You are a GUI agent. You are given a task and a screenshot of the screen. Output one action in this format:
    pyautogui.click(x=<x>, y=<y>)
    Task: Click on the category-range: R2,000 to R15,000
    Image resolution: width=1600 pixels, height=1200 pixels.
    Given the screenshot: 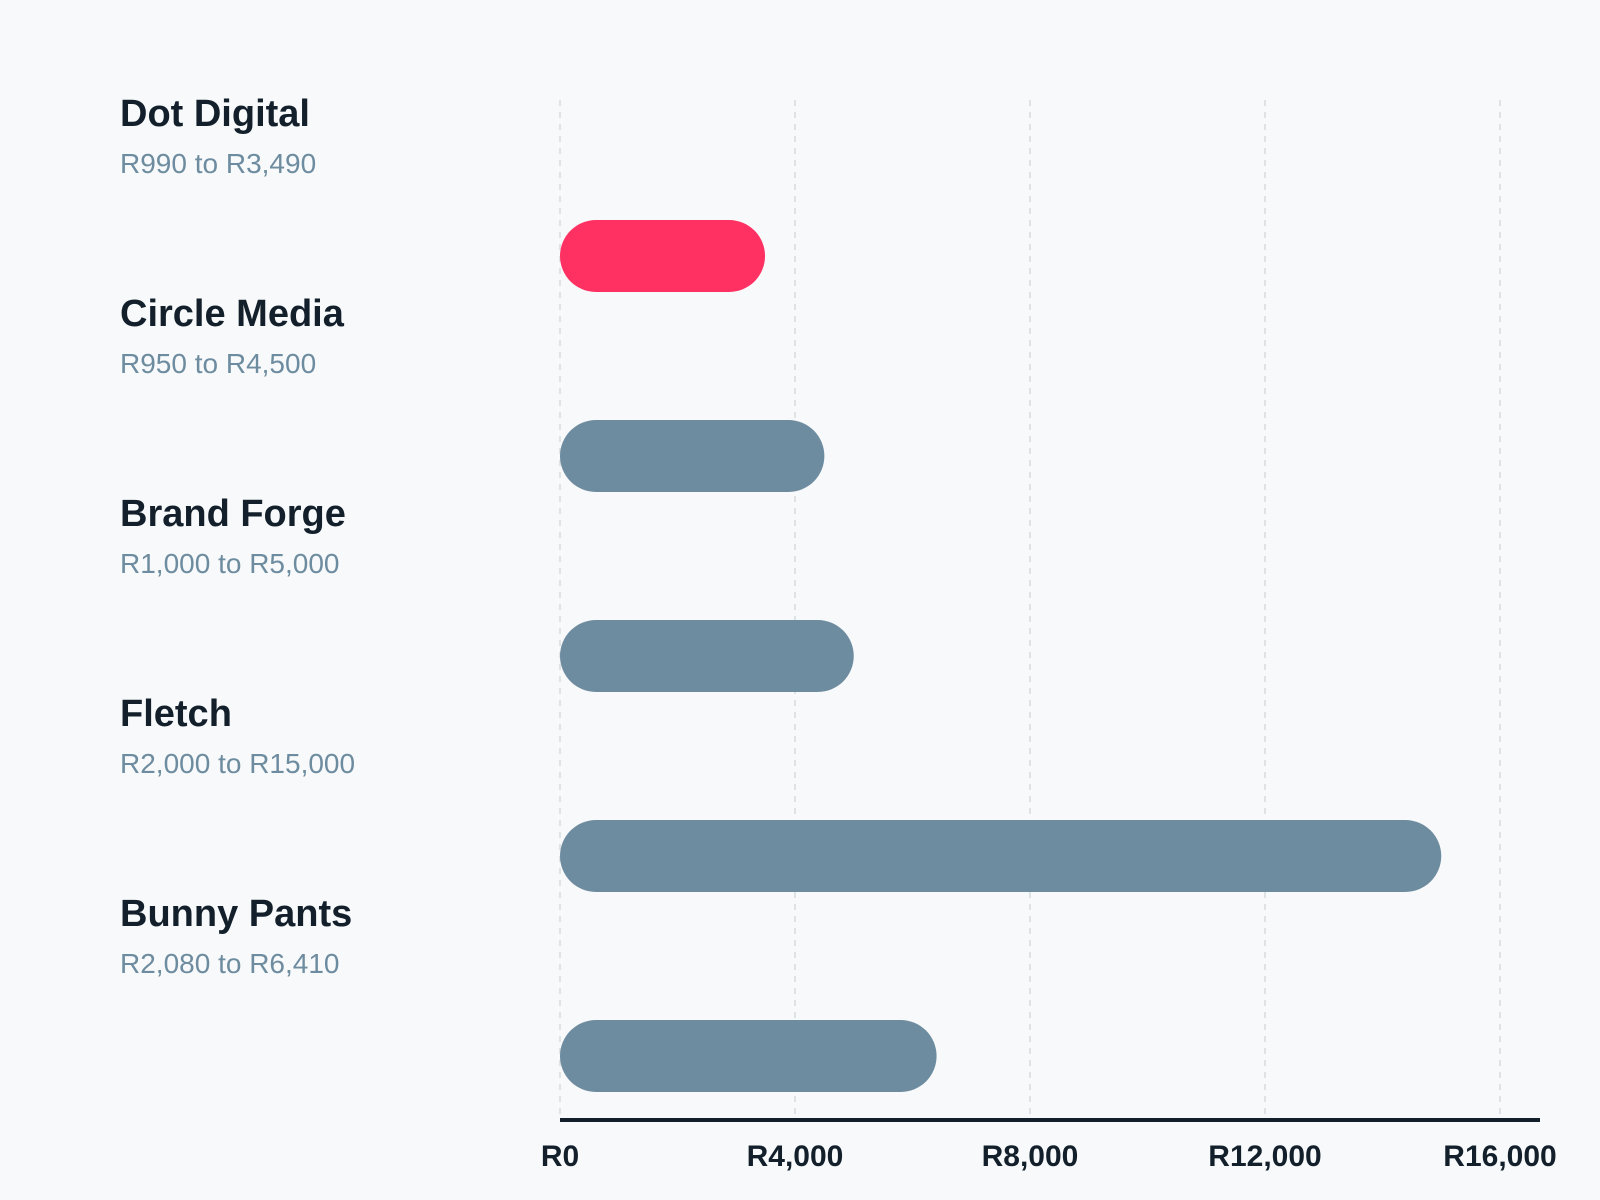 What is the action you would take?
    pyautogui.click(x=237, y=763)
    